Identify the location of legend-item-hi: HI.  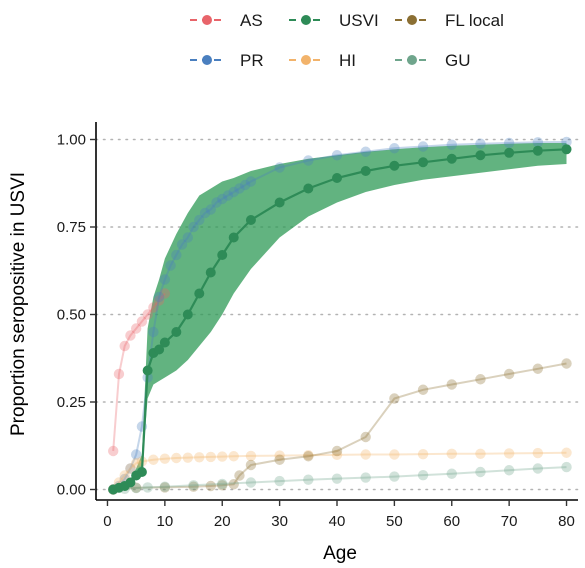
(322, 60).